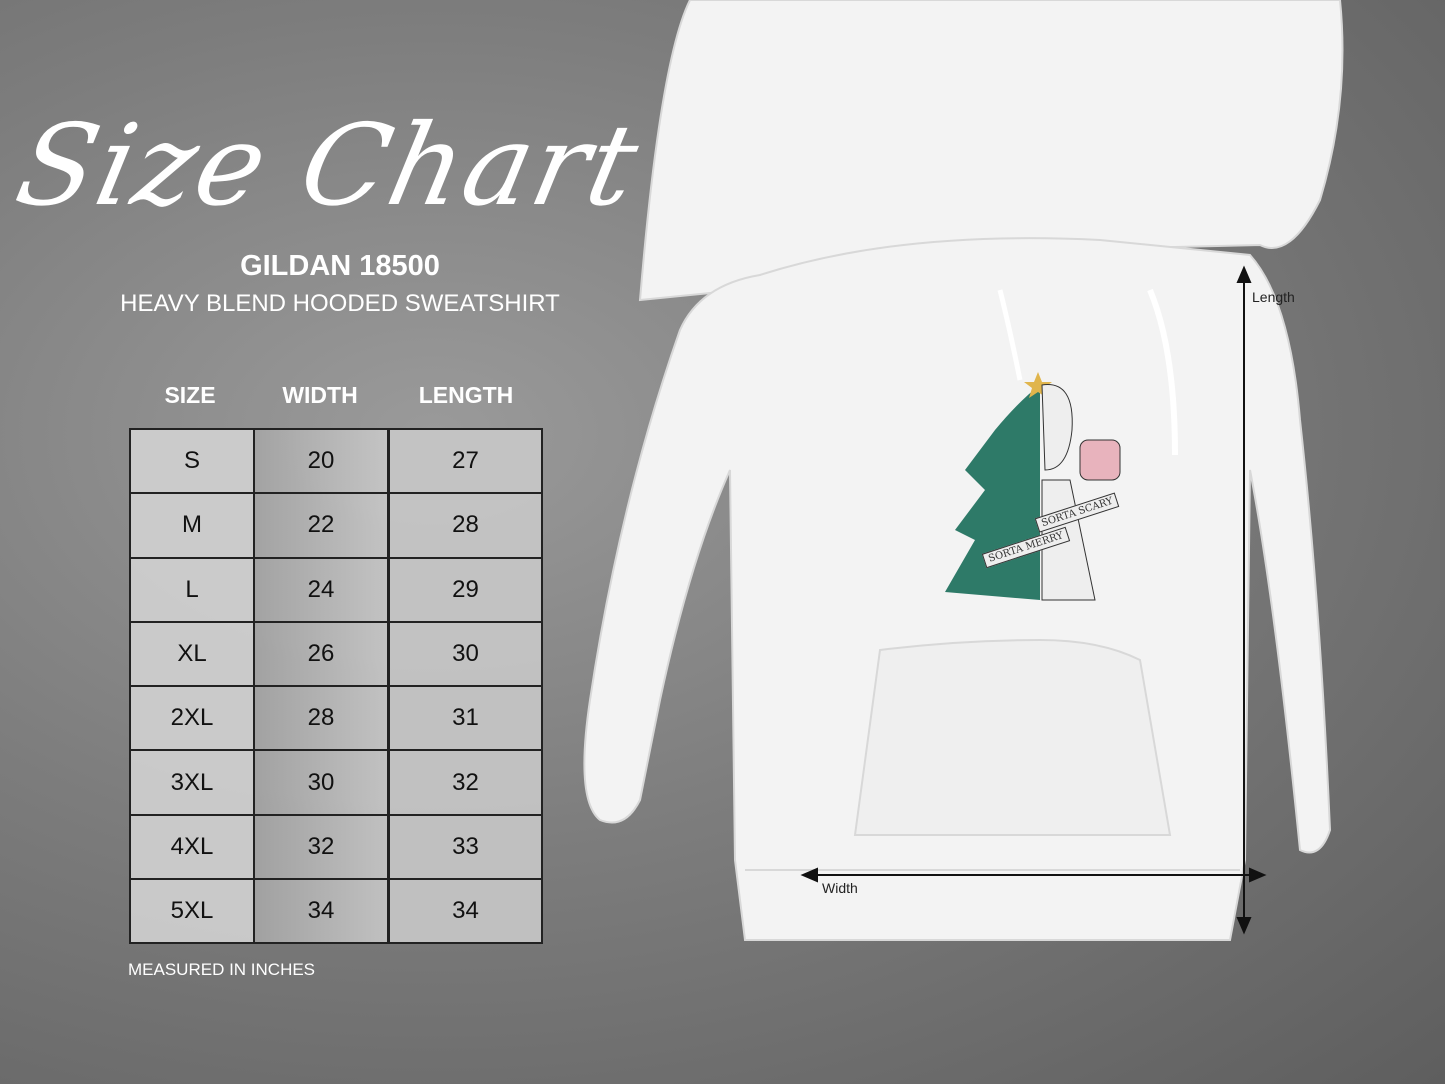  What do you see at coordinates (840, 888) in the screenshot?
I see `width-label: Width` at bounding box center [840, 888].